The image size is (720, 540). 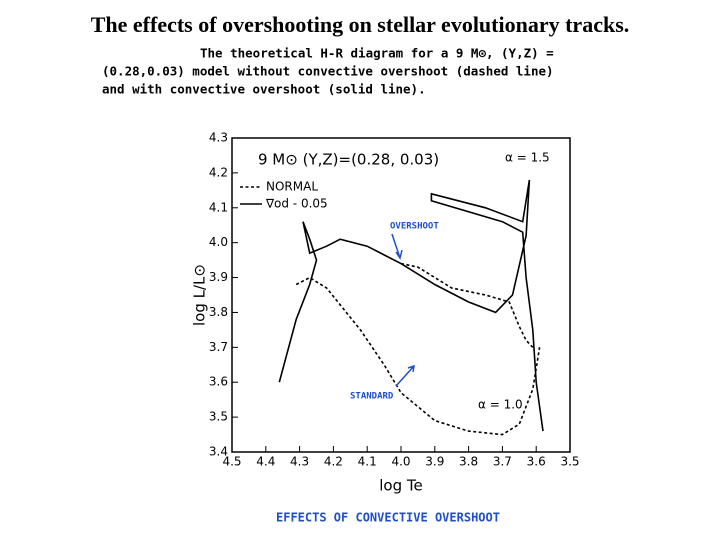 I want to click on y-tick-label: 4.2, so click(x=218, y=172).